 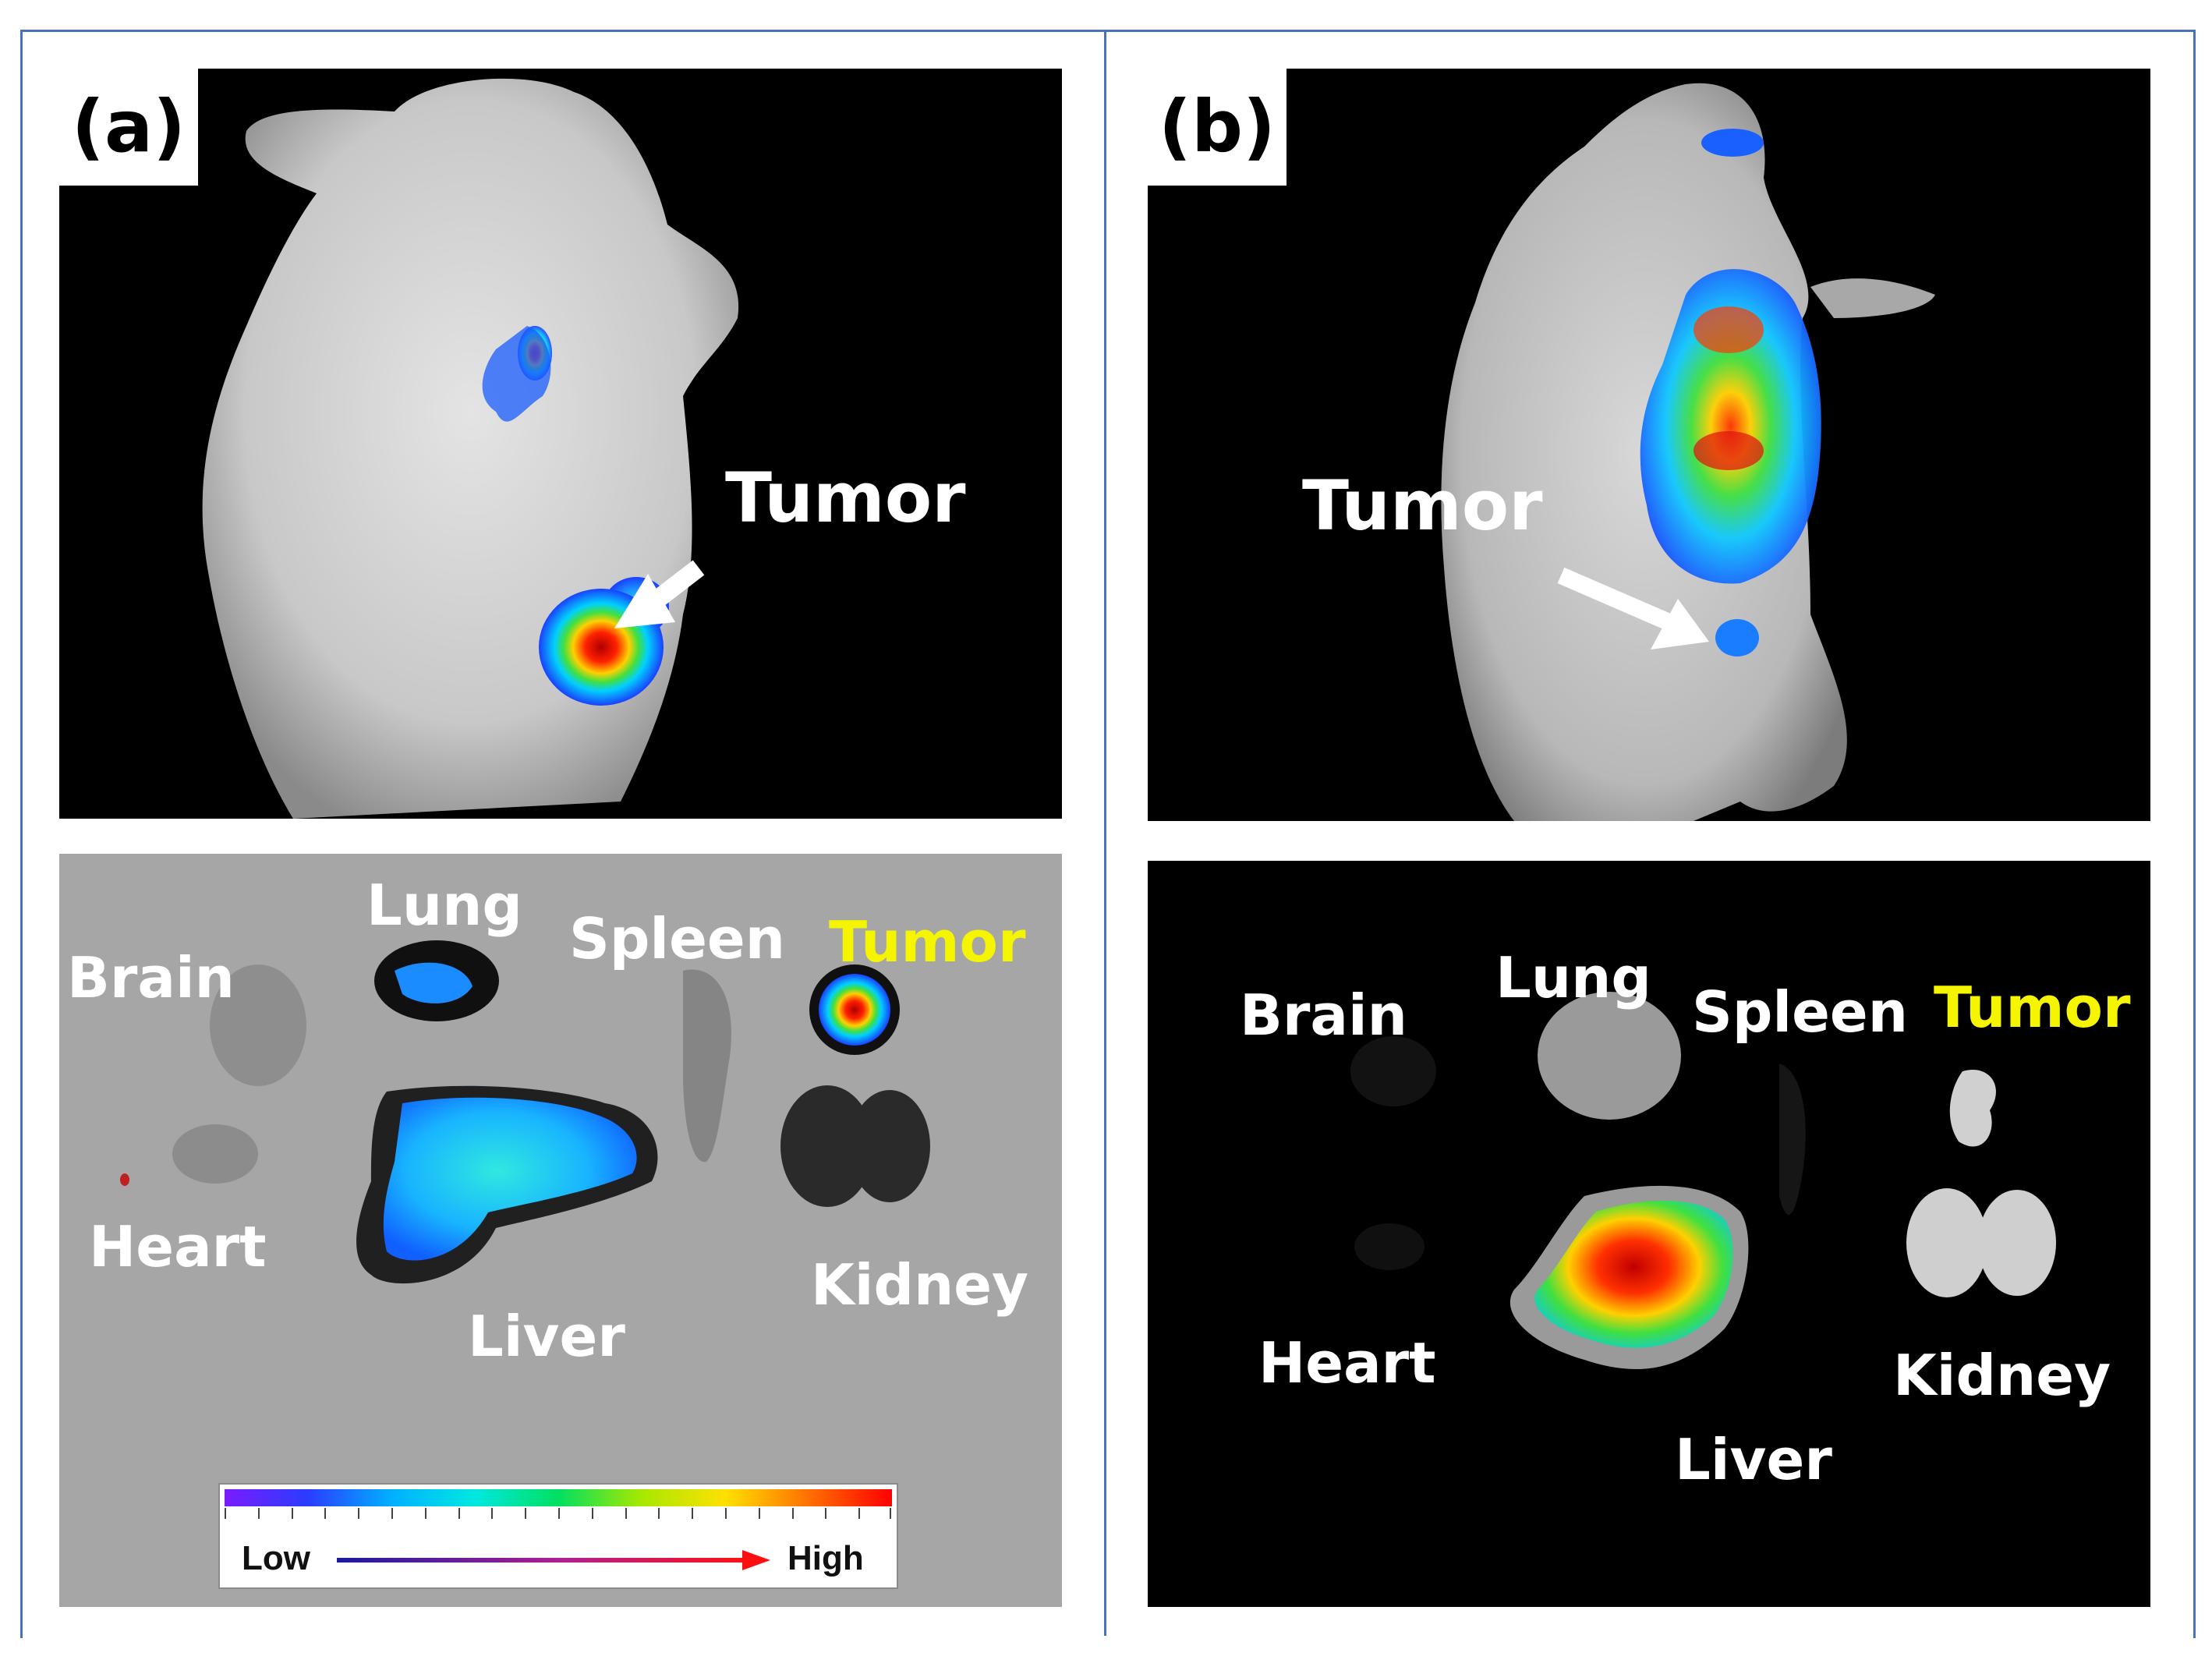 What do you see at coordinates (558, 1514) in the screenshot?
I see `colorbar-ticks` at bounding box center [558, 1514].